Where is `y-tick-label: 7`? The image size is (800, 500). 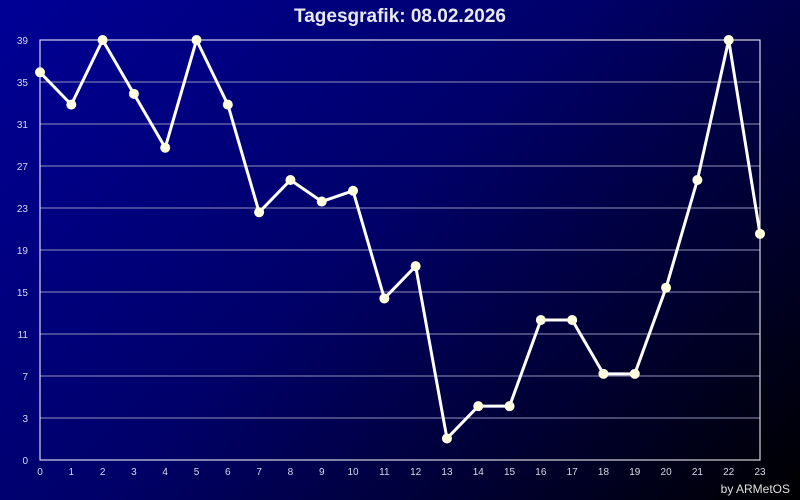
y-tick-label: 7 is located at coordinates (25, 377).